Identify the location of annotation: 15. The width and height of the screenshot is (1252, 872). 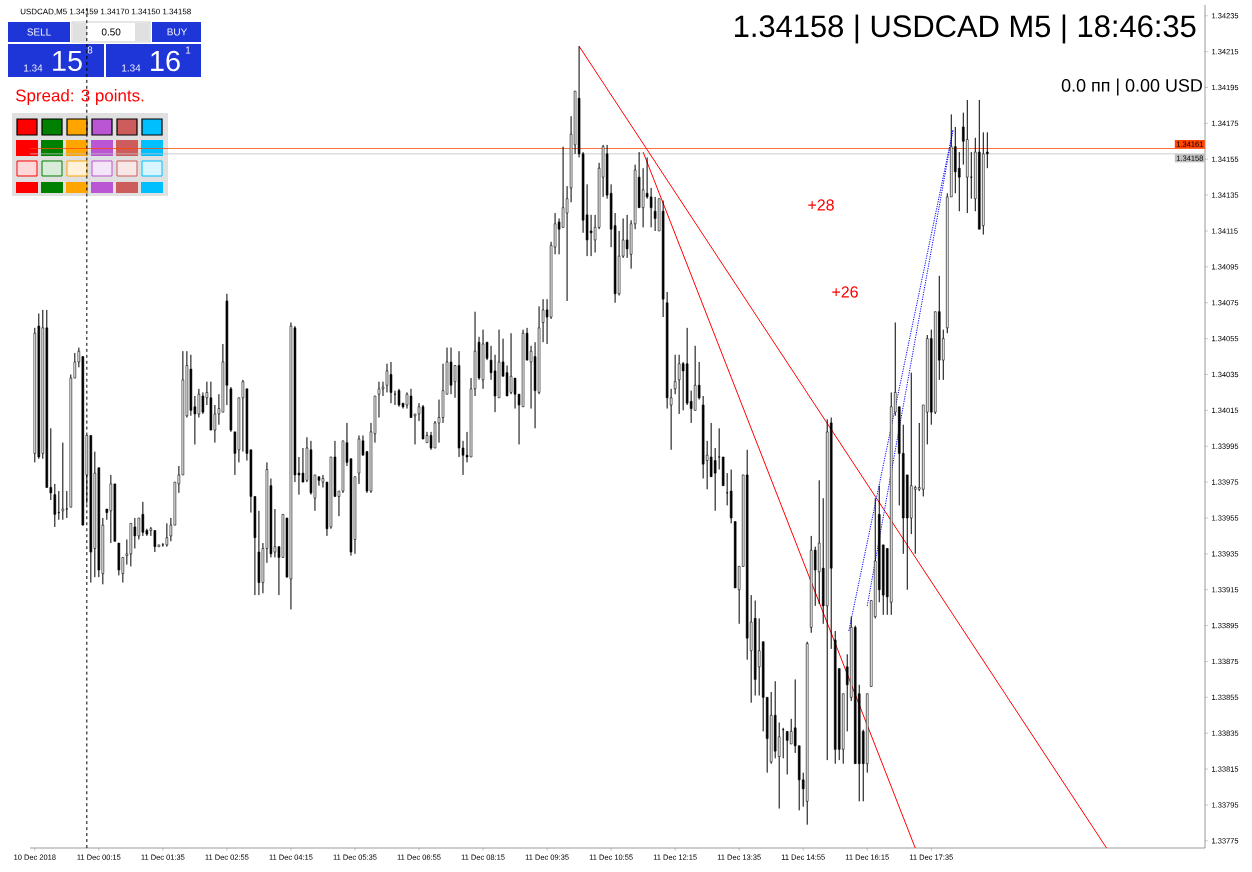
(67, 61).